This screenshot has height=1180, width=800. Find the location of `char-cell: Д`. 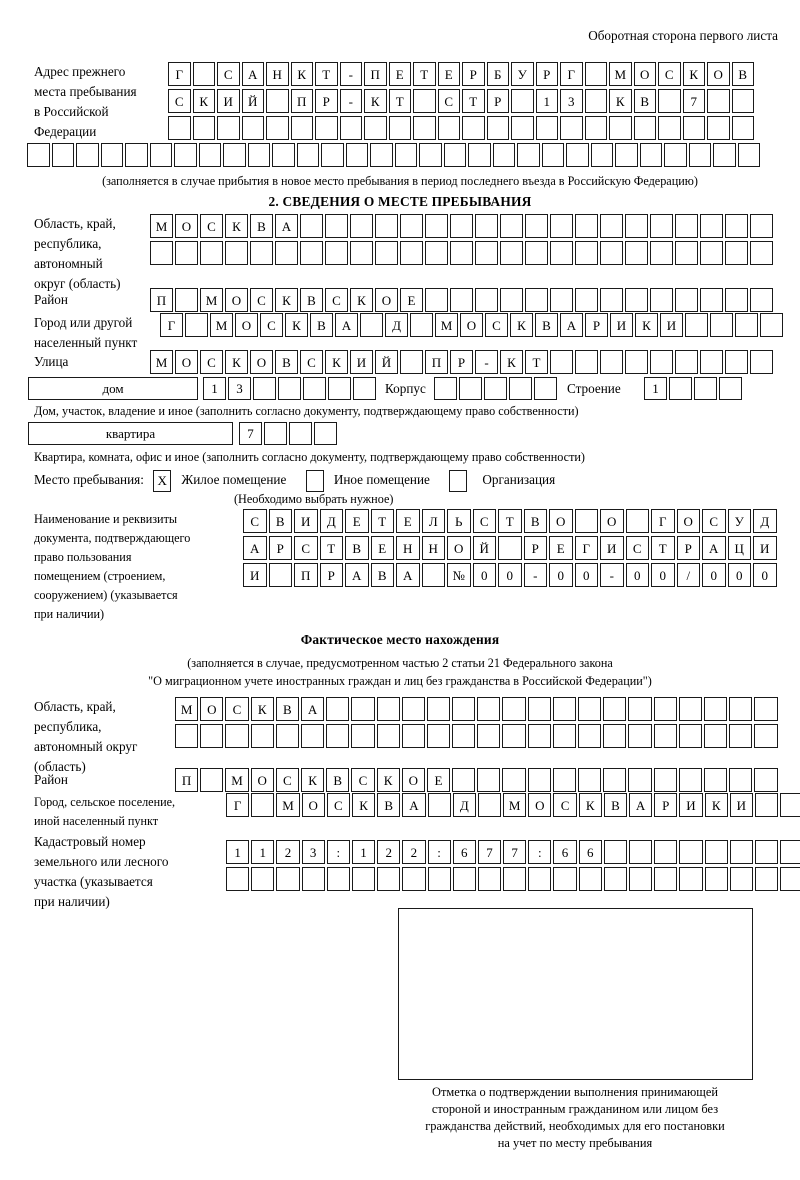

char-cell: Д is located at coordinates (464, 805).